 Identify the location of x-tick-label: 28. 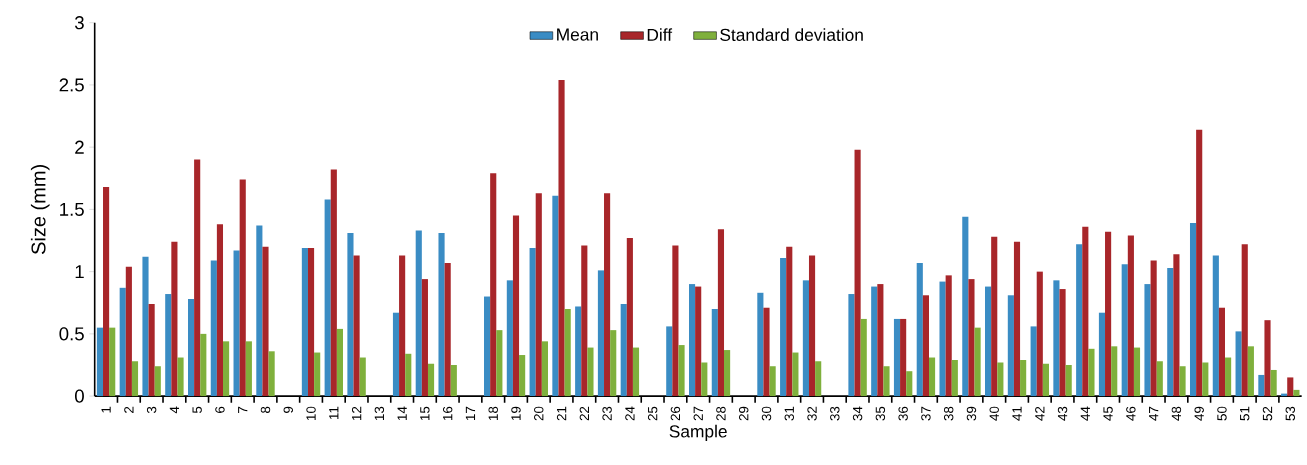
(721, 413).